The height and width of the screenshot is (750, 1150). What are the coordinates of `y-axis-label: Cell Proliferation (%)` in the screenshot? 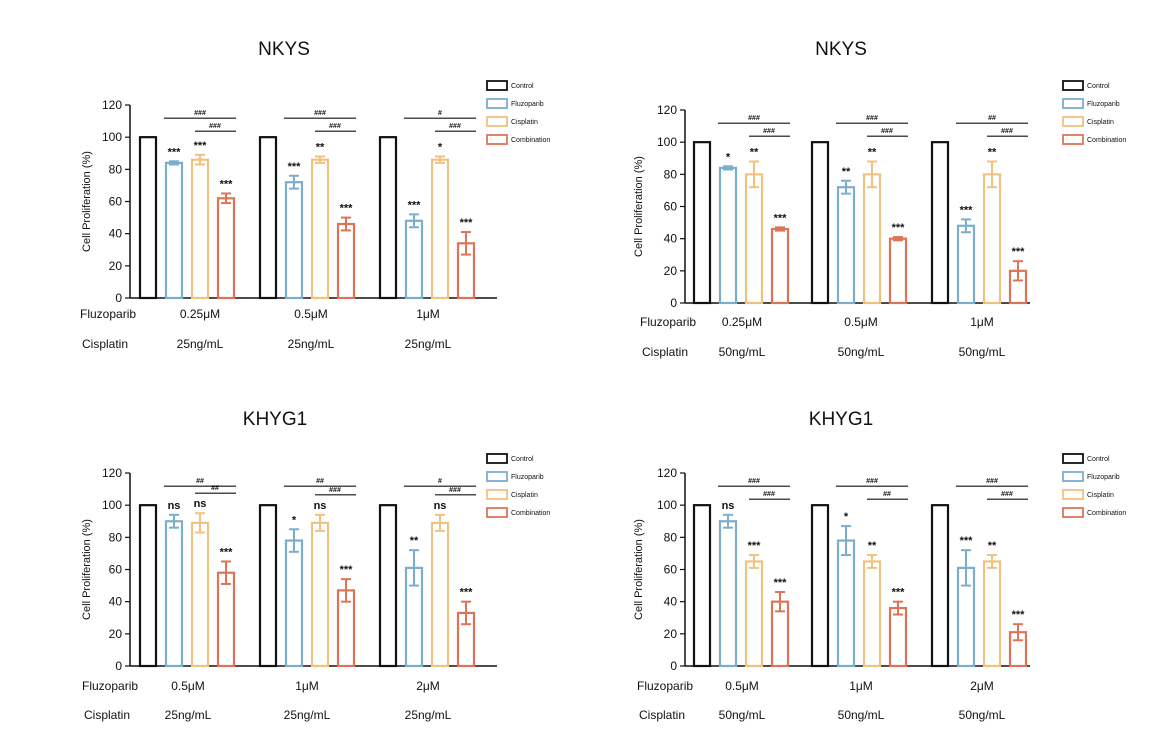 It's located at (87, 569).